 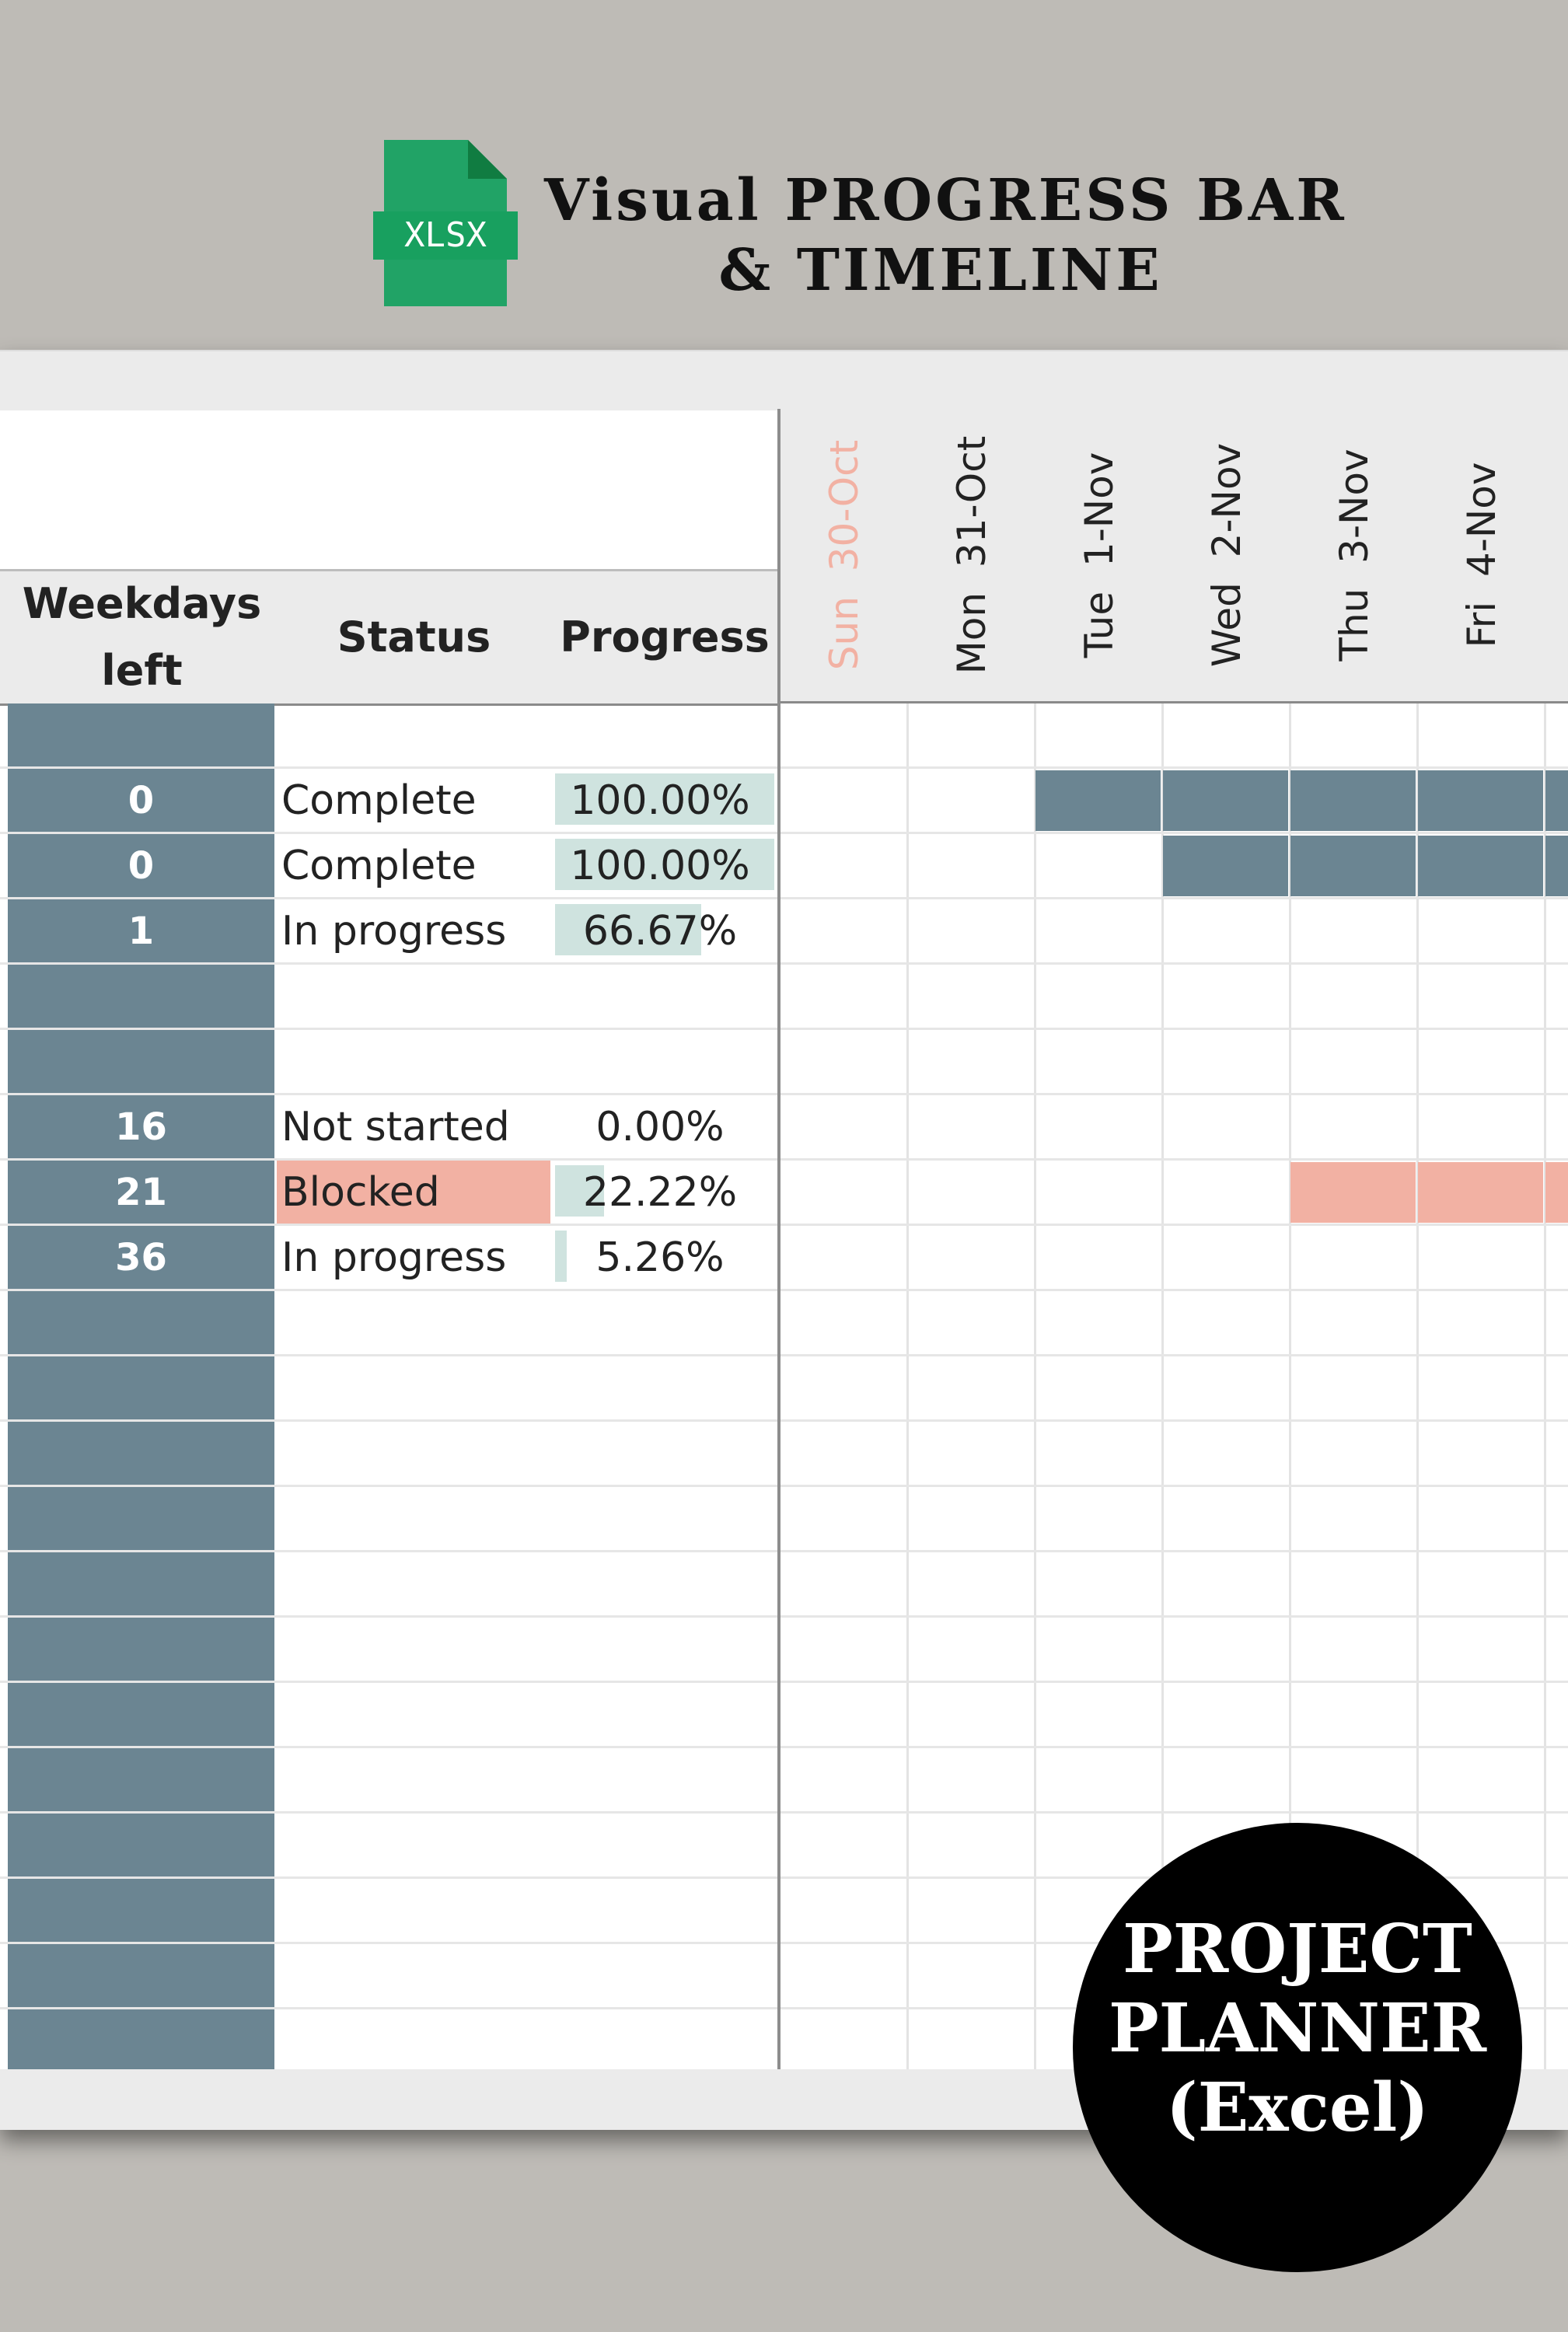 I want to click on status-cell: Not started, so click(x=395, y=1126).